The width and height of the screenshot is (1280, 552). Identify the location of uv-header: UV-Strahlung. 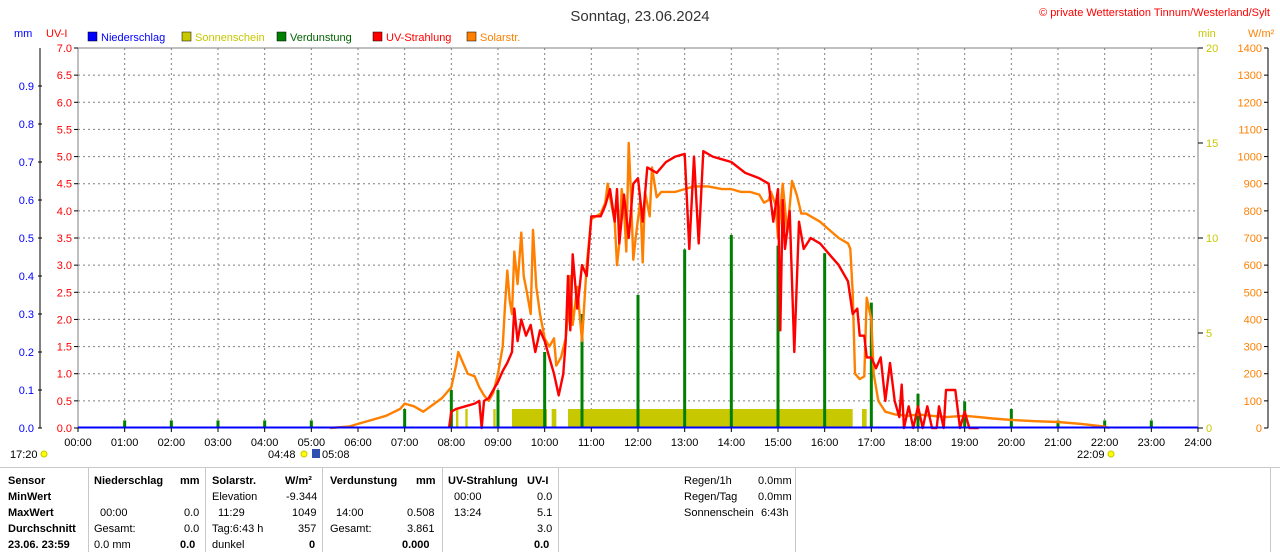
(483, 481).